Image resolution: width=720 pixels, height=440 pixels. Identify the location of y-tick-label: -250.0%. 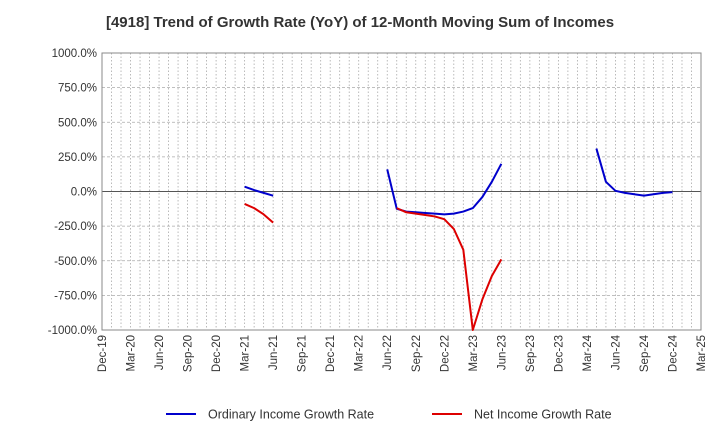
(75, 227).